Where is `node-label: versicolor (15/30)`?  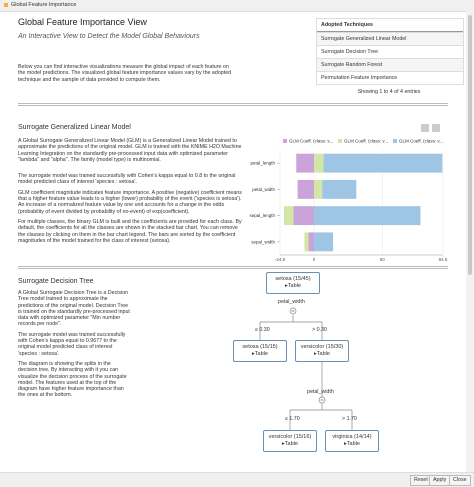 node-label: versicolor (15/30) is located at coordinates (322, 347).